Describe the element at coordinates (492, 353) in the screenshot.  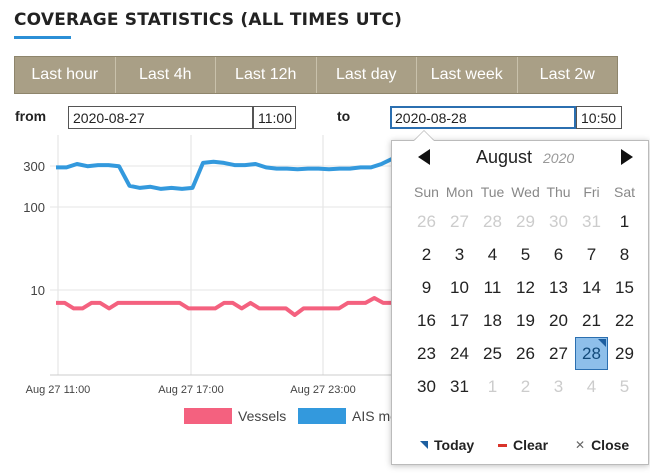
I see `calendar-day: 25` at that location.